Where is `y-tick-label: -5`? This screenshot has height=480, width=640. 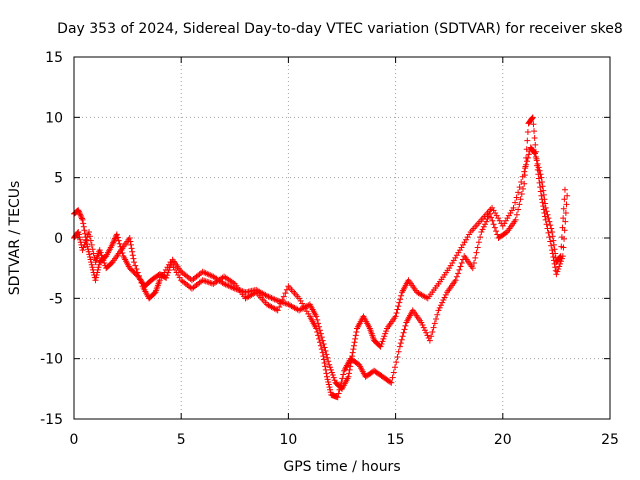 y-tick-label: -5 is located at coordinates (56, 299).